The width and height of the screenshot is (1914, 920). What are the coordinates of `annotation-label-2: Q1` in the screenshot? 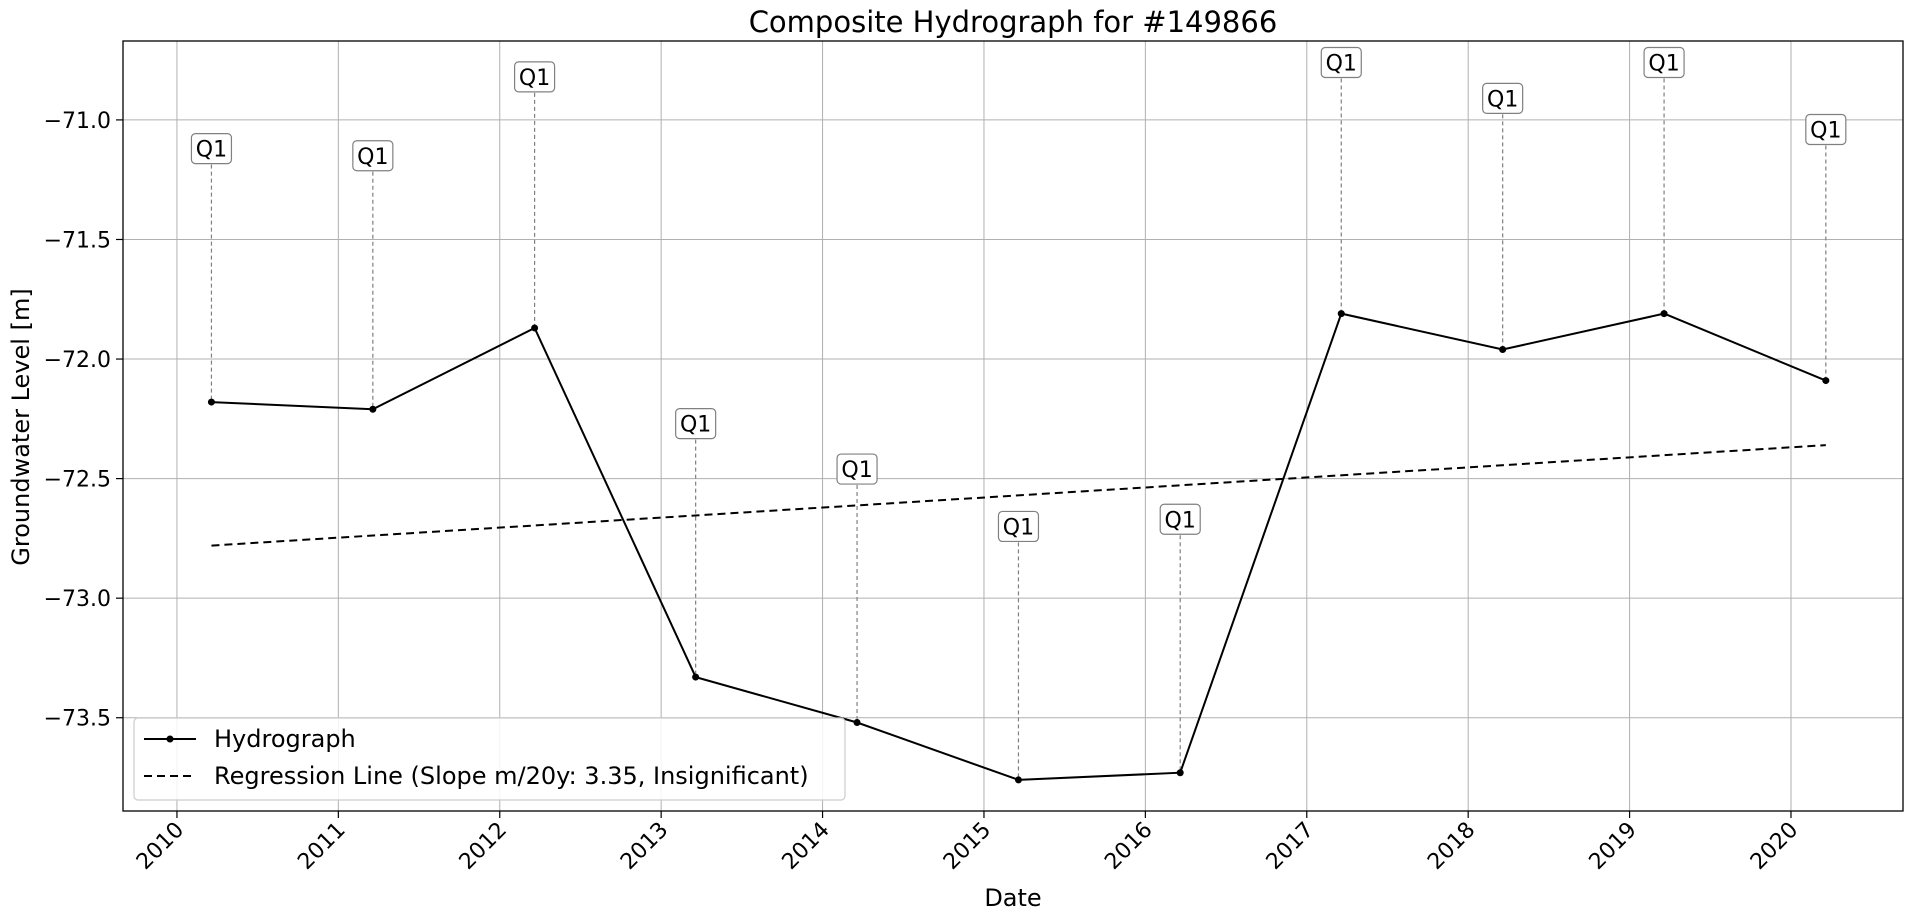 It's located at (534, 78).